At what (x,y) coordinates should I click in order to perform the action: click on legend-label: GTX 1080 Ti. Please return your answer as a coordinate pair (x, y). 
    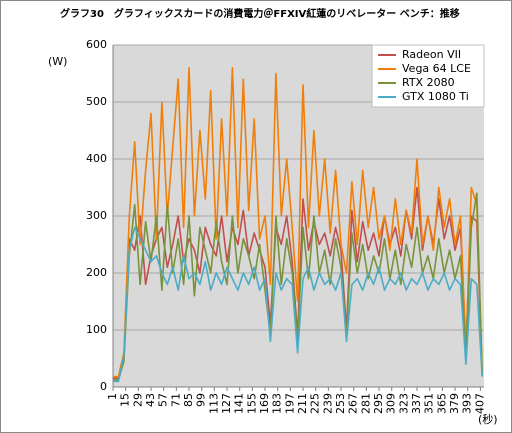
    Looking at the image, I should click on (435, 96).